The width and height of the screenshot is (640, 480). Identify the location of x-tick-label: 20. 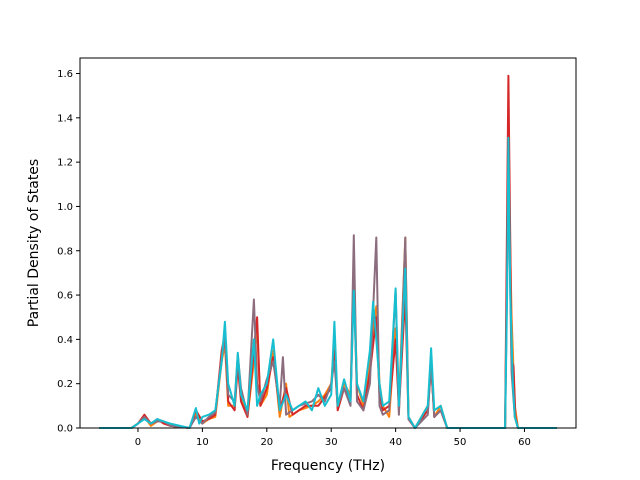
(266, 442).